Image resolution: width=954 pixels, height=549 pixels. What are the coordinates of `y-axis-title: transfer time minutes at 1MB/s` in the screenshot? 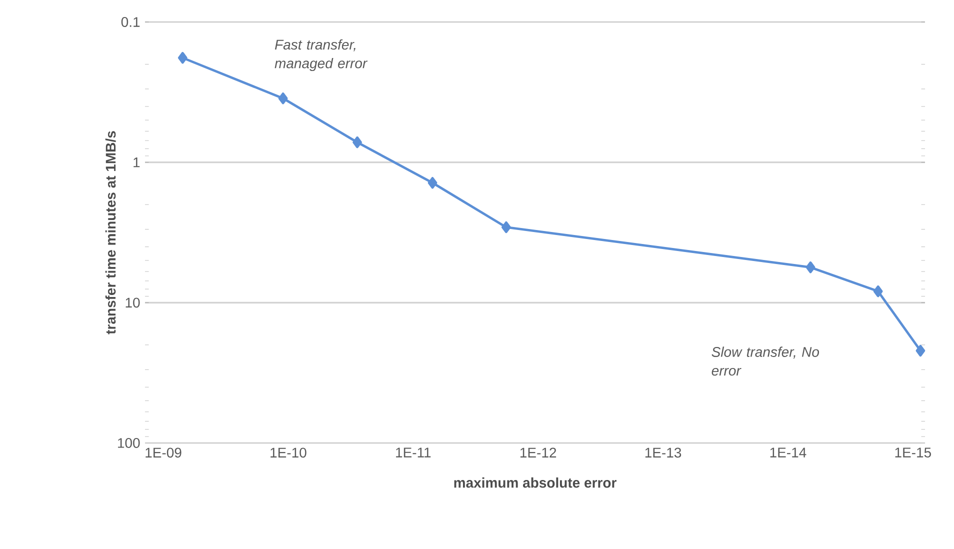 It's located at (110, 232).